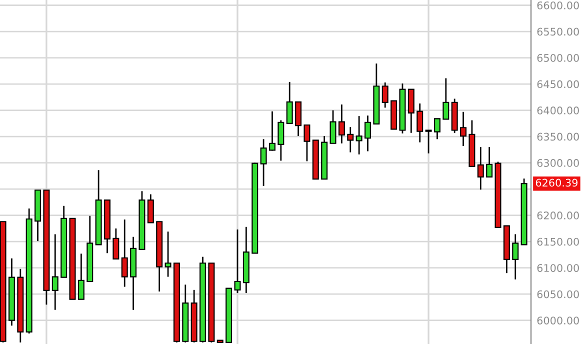 Image resolution: width=587 pixels, height=344 pixels. I want to click on y-tick-label: 6150.00, so click(558, 242).